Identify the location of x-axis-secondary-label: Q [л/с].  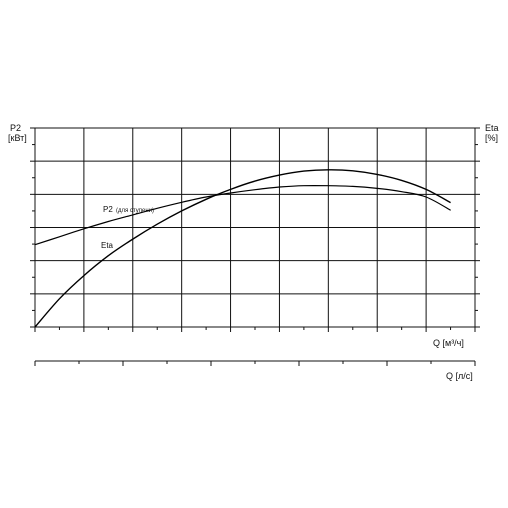
(459, 376).